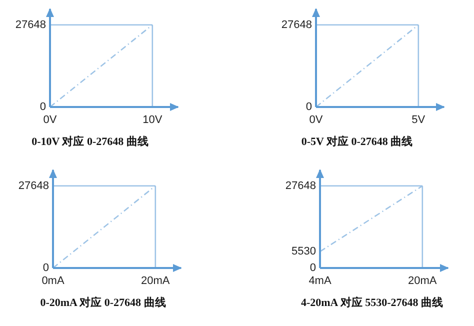 The image size is (474, 326). What do you see at coordinates (304, 252) in the screenshot?
I see `y-tick-label: 5530` at bounding box center [304, 252].